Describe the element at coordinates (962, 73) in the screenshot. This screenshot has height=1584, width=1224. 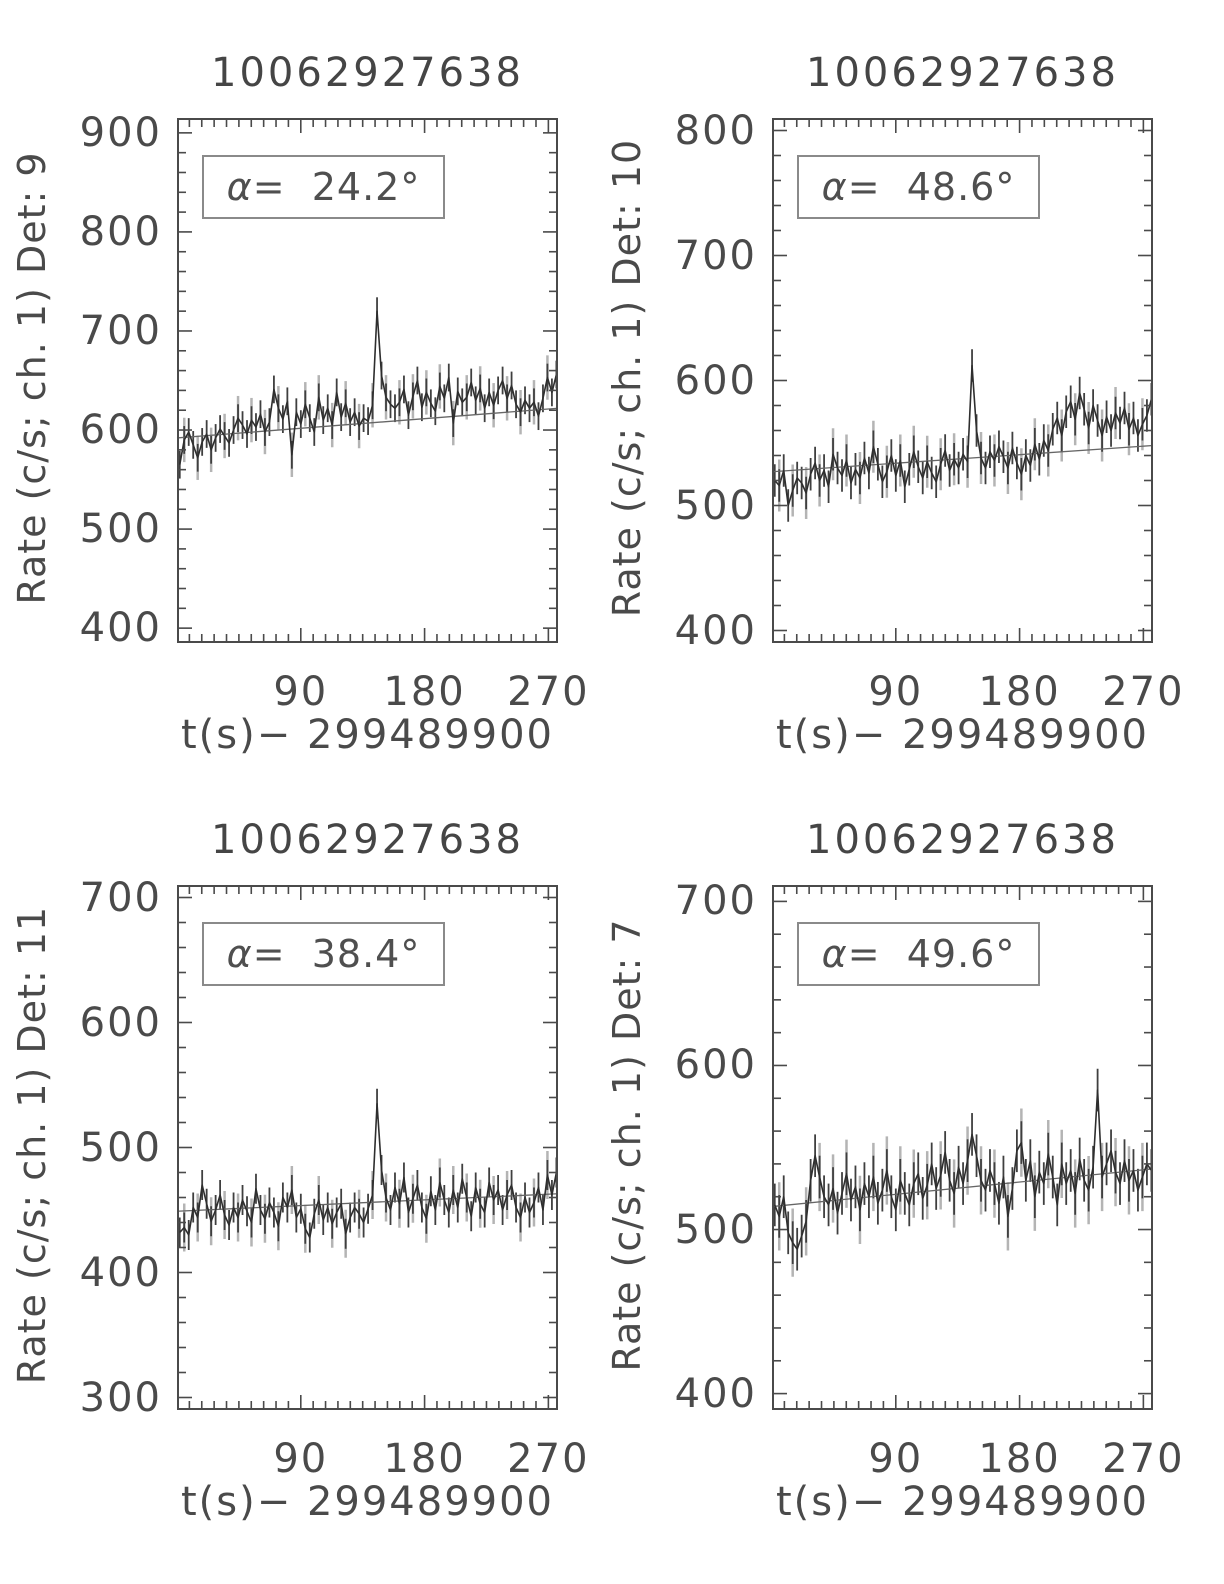
I see `plot-title-det10: 10062927638` at that location.